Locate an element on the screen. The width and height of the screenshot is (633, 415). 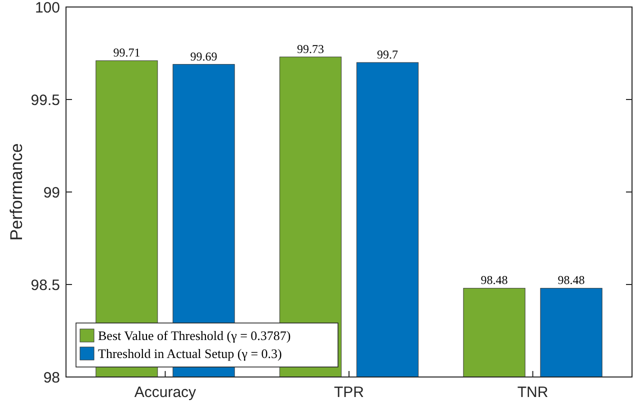
data-label: 99.71 is located at coordinates (126, 53).